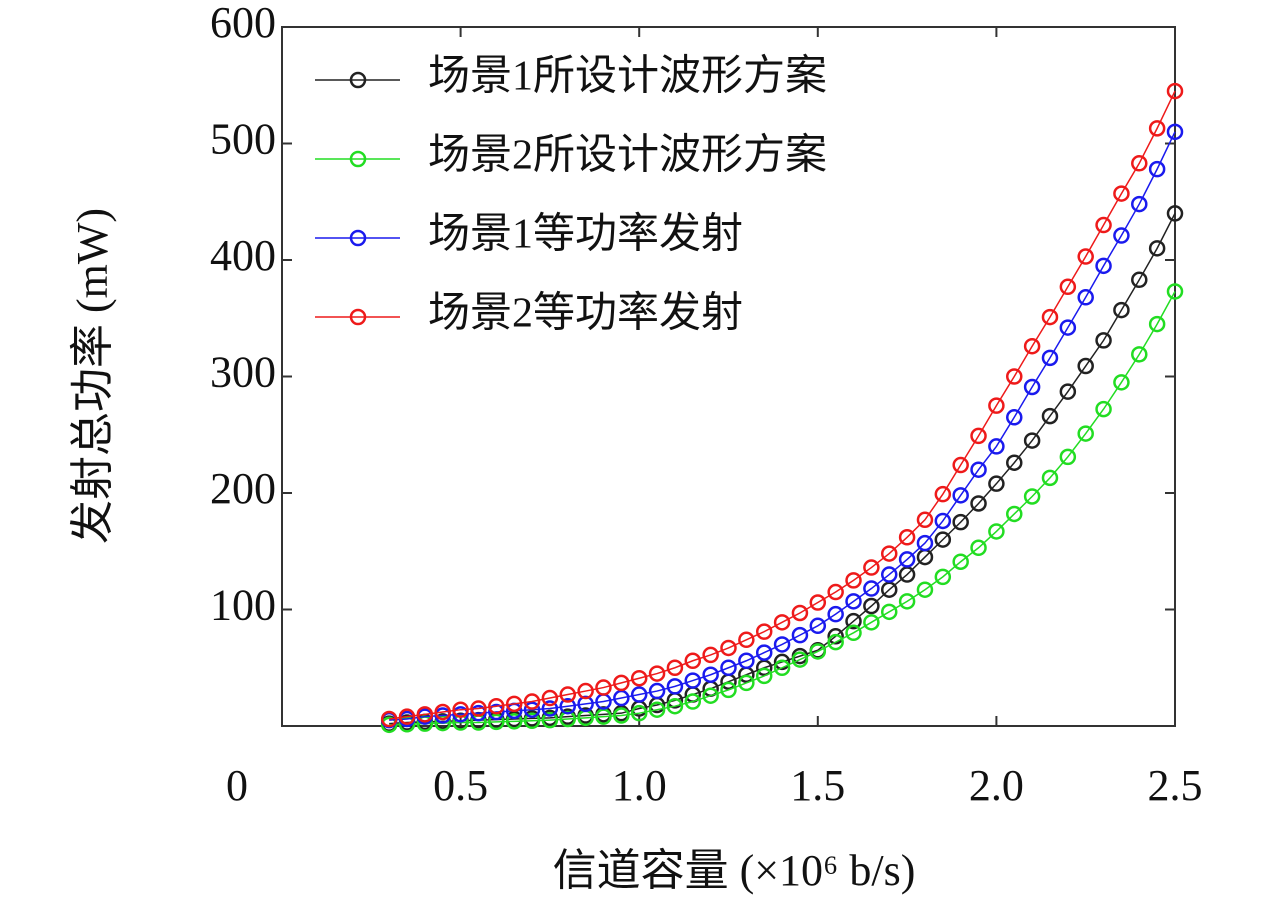  I want to click on x-tick-label: 2.5, so click(1175, 785).